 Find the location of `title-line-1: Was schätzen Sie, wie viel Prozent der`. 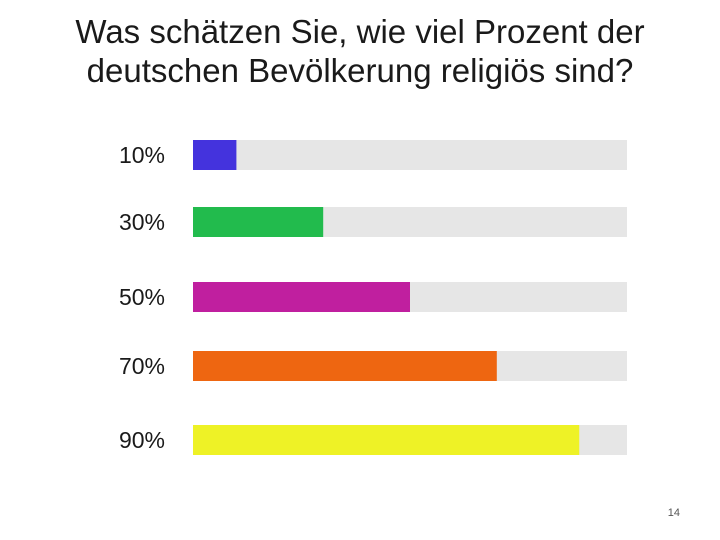

title-line-1: Was schätzen Sie, wie viel Prozent der is located at coordinates (360, 31).